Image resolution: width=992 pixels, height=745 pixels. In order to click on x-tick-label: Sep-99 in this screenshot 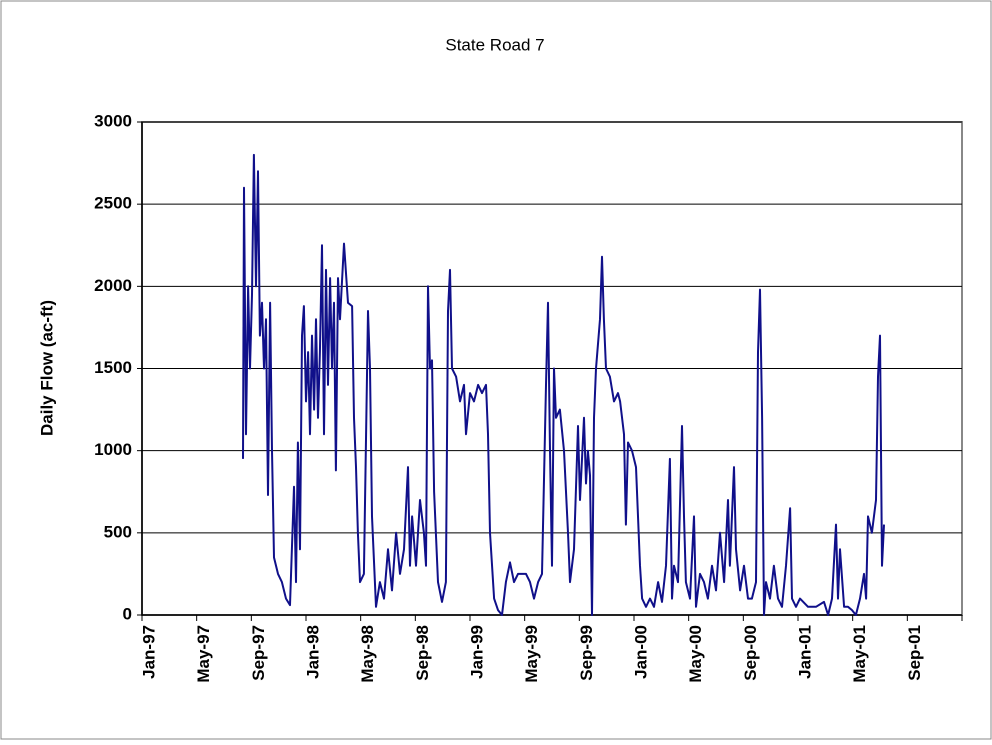, I will do `click(586, 653)`.